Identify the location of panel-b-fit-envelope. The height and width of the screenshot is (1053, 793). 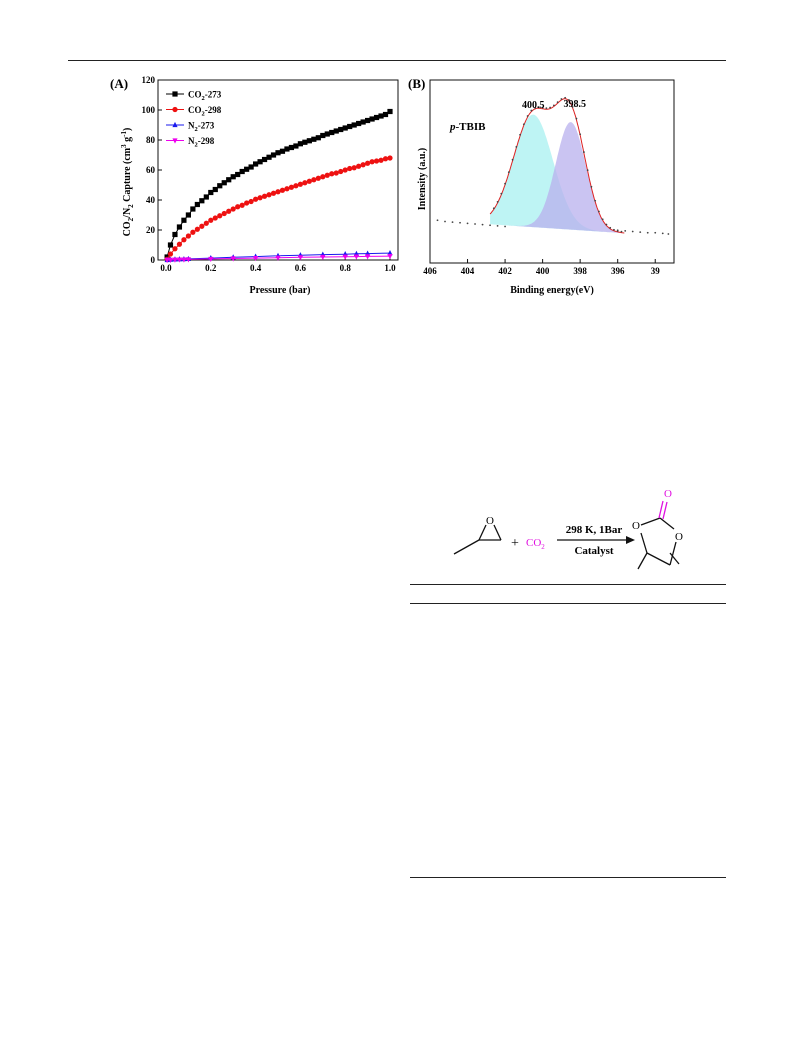
(557, 166).